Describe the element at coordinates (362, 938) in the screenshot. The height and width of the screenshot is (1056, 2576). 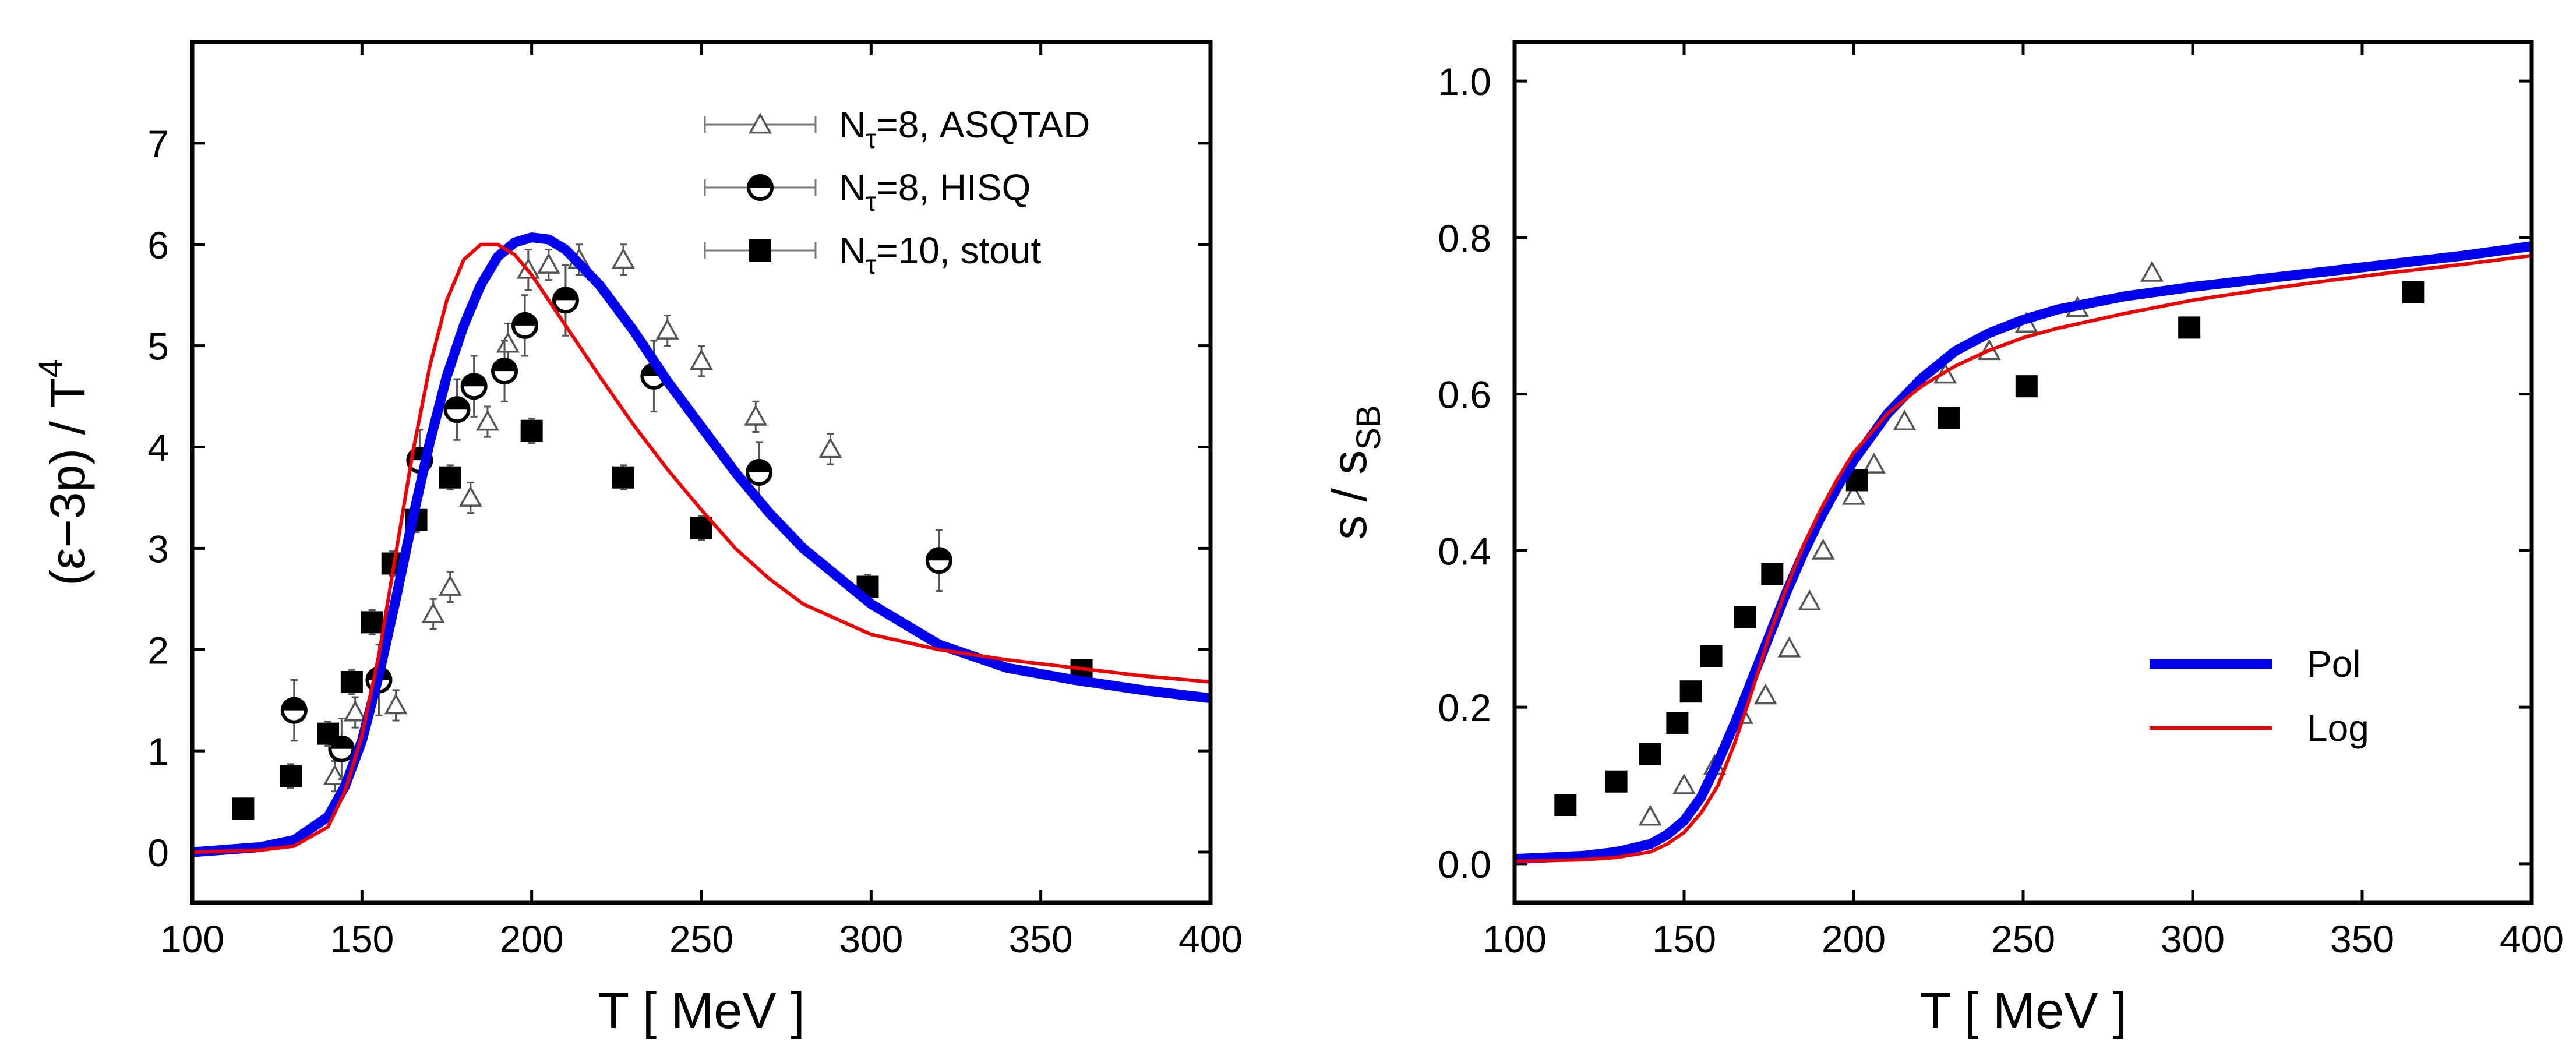
I see `x-tick-label: 150` at that location.